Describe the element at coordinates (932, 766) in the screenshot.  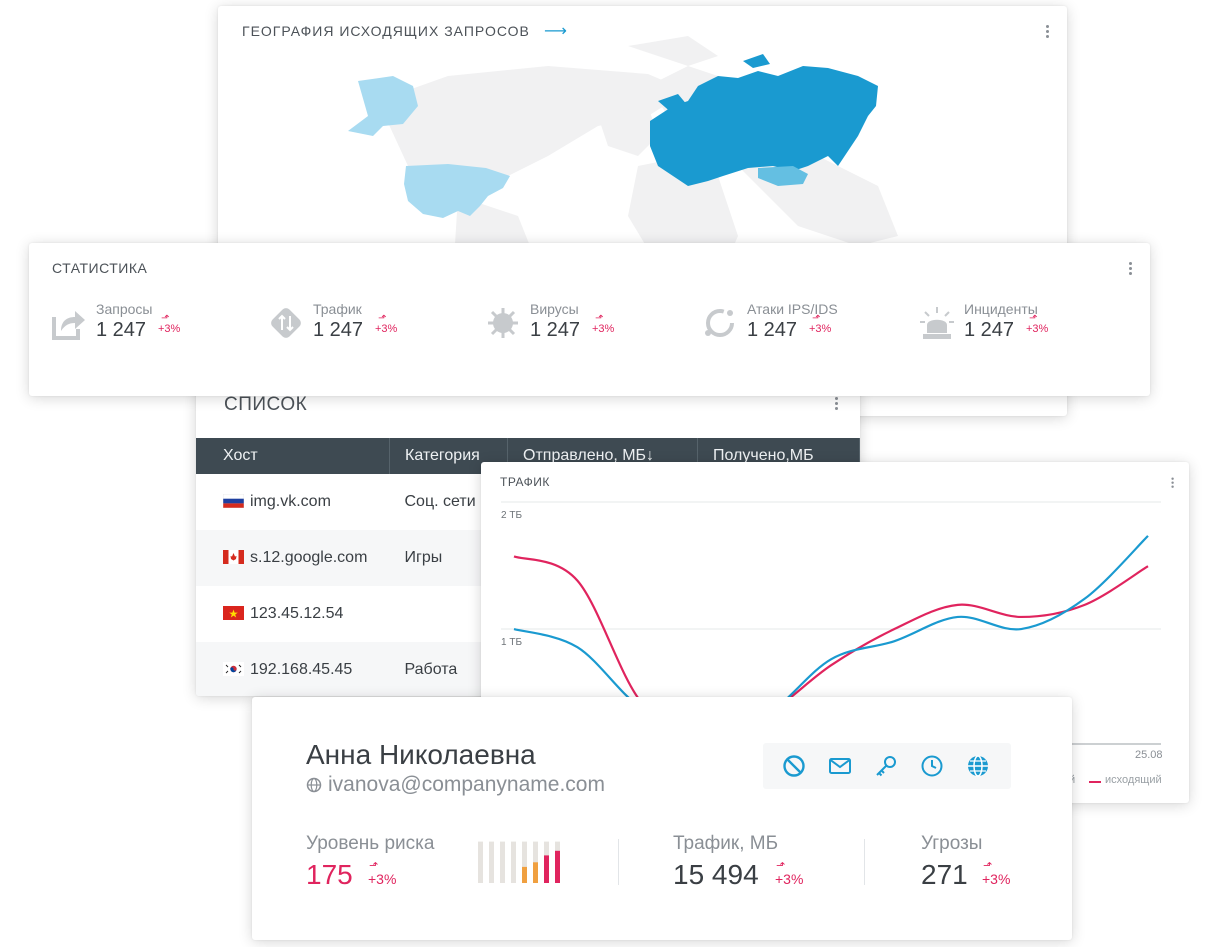
I see `clock-icon` at that location.